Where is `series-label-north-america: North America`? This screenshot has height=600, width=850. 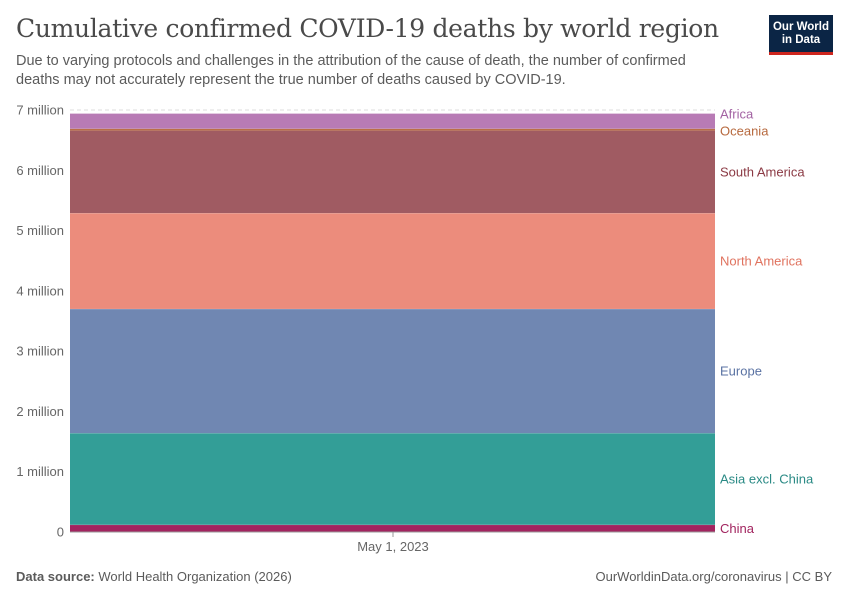 series-label-north-america: North America is located at coordinates (761, 261).